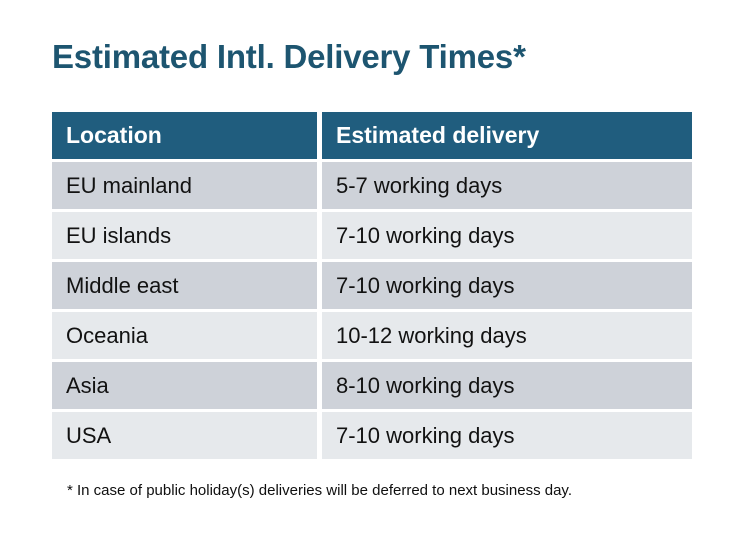 Image resolution: width=745 pixels, height=536 pixels. Describe the element at coordinates (184, 285) in the screenshot. I see `cell-location: Middle east` at that location.